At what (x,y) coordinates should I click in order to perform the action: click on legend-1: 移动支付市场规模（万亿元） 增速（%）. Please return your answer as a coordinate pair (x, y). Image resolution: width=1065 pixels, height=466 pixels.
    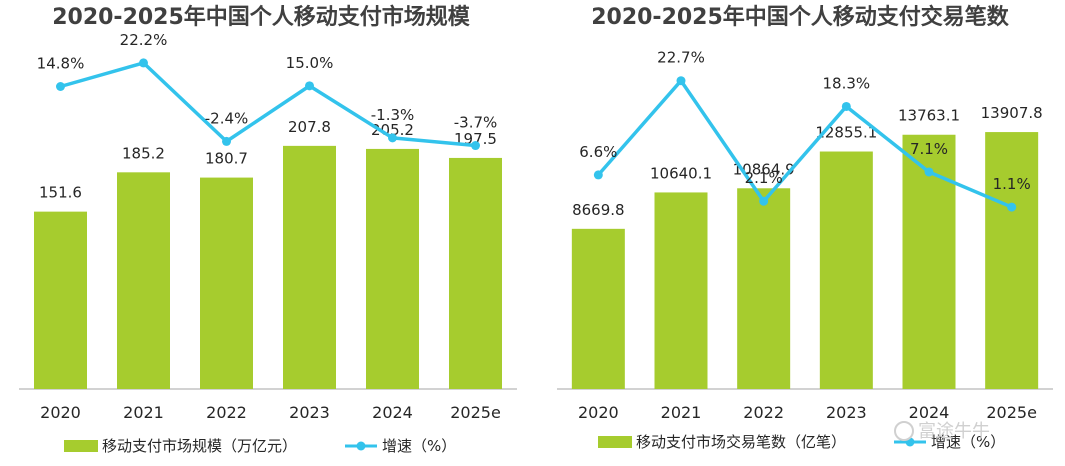
    Looking at the image, I should click on (260, 446).